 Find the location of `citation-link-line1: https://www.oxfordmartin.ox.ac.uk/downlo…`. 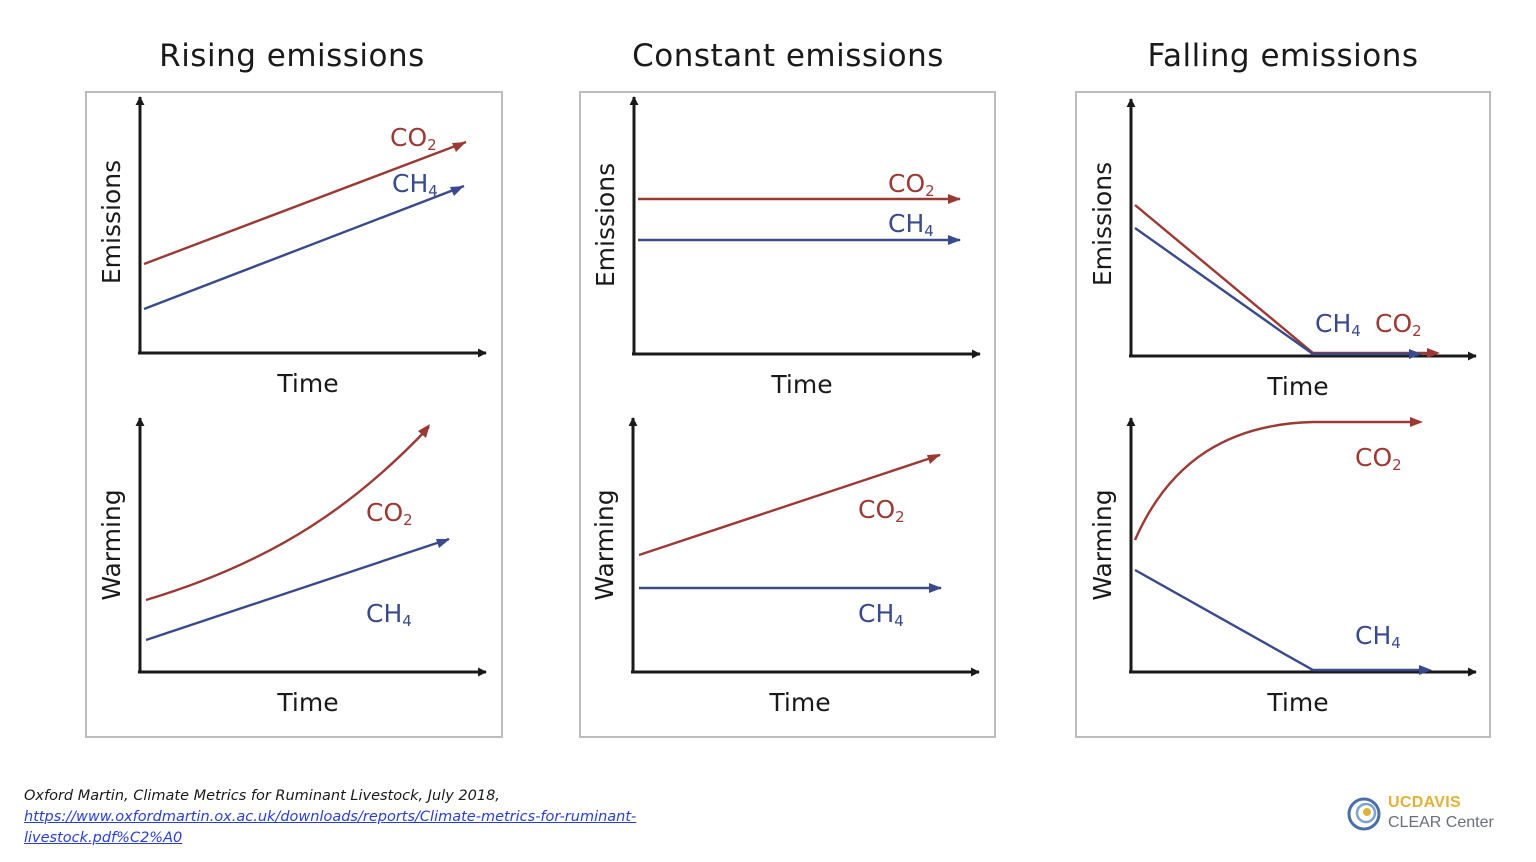

citation-link-line1: https://www.oxfordmartin.ox.ac.uk/downlo… is located at coordinates (330, 817).